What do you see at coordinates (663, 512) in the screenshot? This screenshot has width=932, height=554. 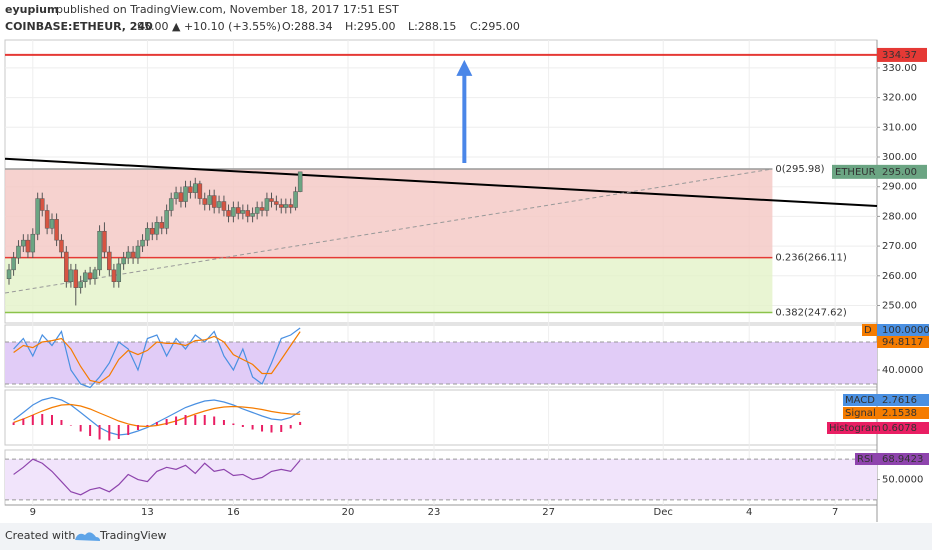 I see `x-tick-label: Dec` at bounding box center [663, 512].